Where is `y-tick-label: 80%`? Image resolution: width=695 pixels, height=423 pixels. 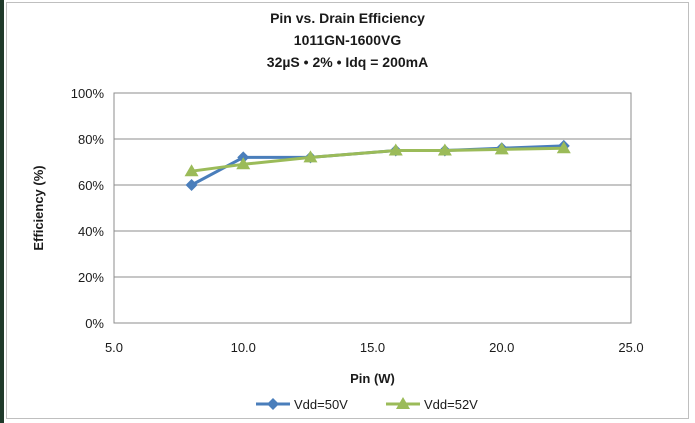 y-tick-label: 80% is located at coordinates (91, 139).